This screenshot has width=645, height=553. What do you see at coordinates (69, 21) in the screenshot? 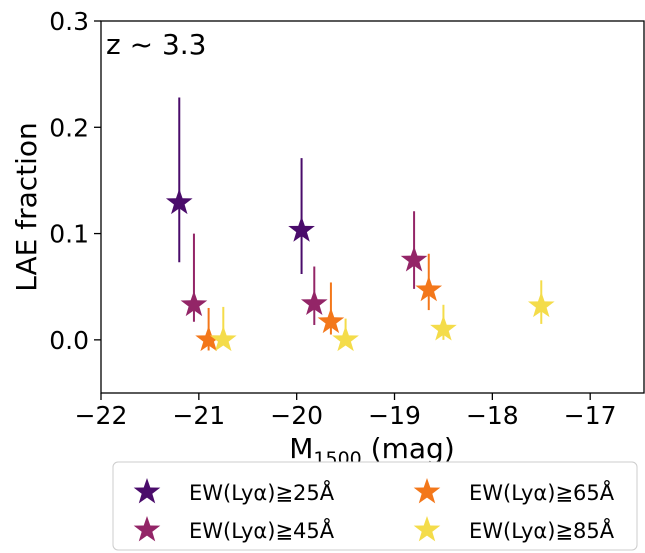
I see `y-tick-label: 0.3` at bounding box center [69, 21].